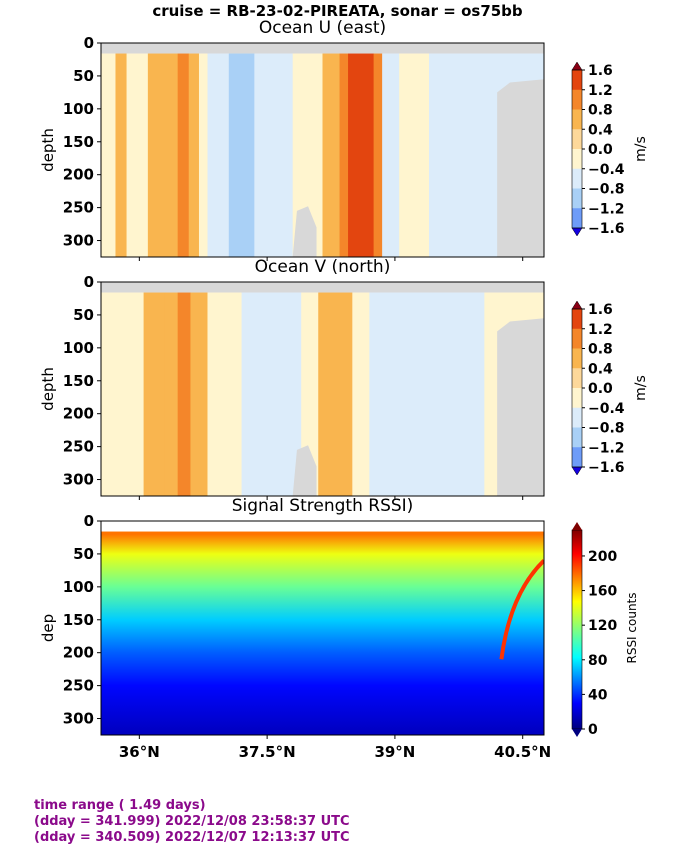 This screenshot has width=675, height=855. What do you see at coordinates (577, 232) in the screenshot?
I see `colorbar-extend-bottom` at bounding box center [577, 232].